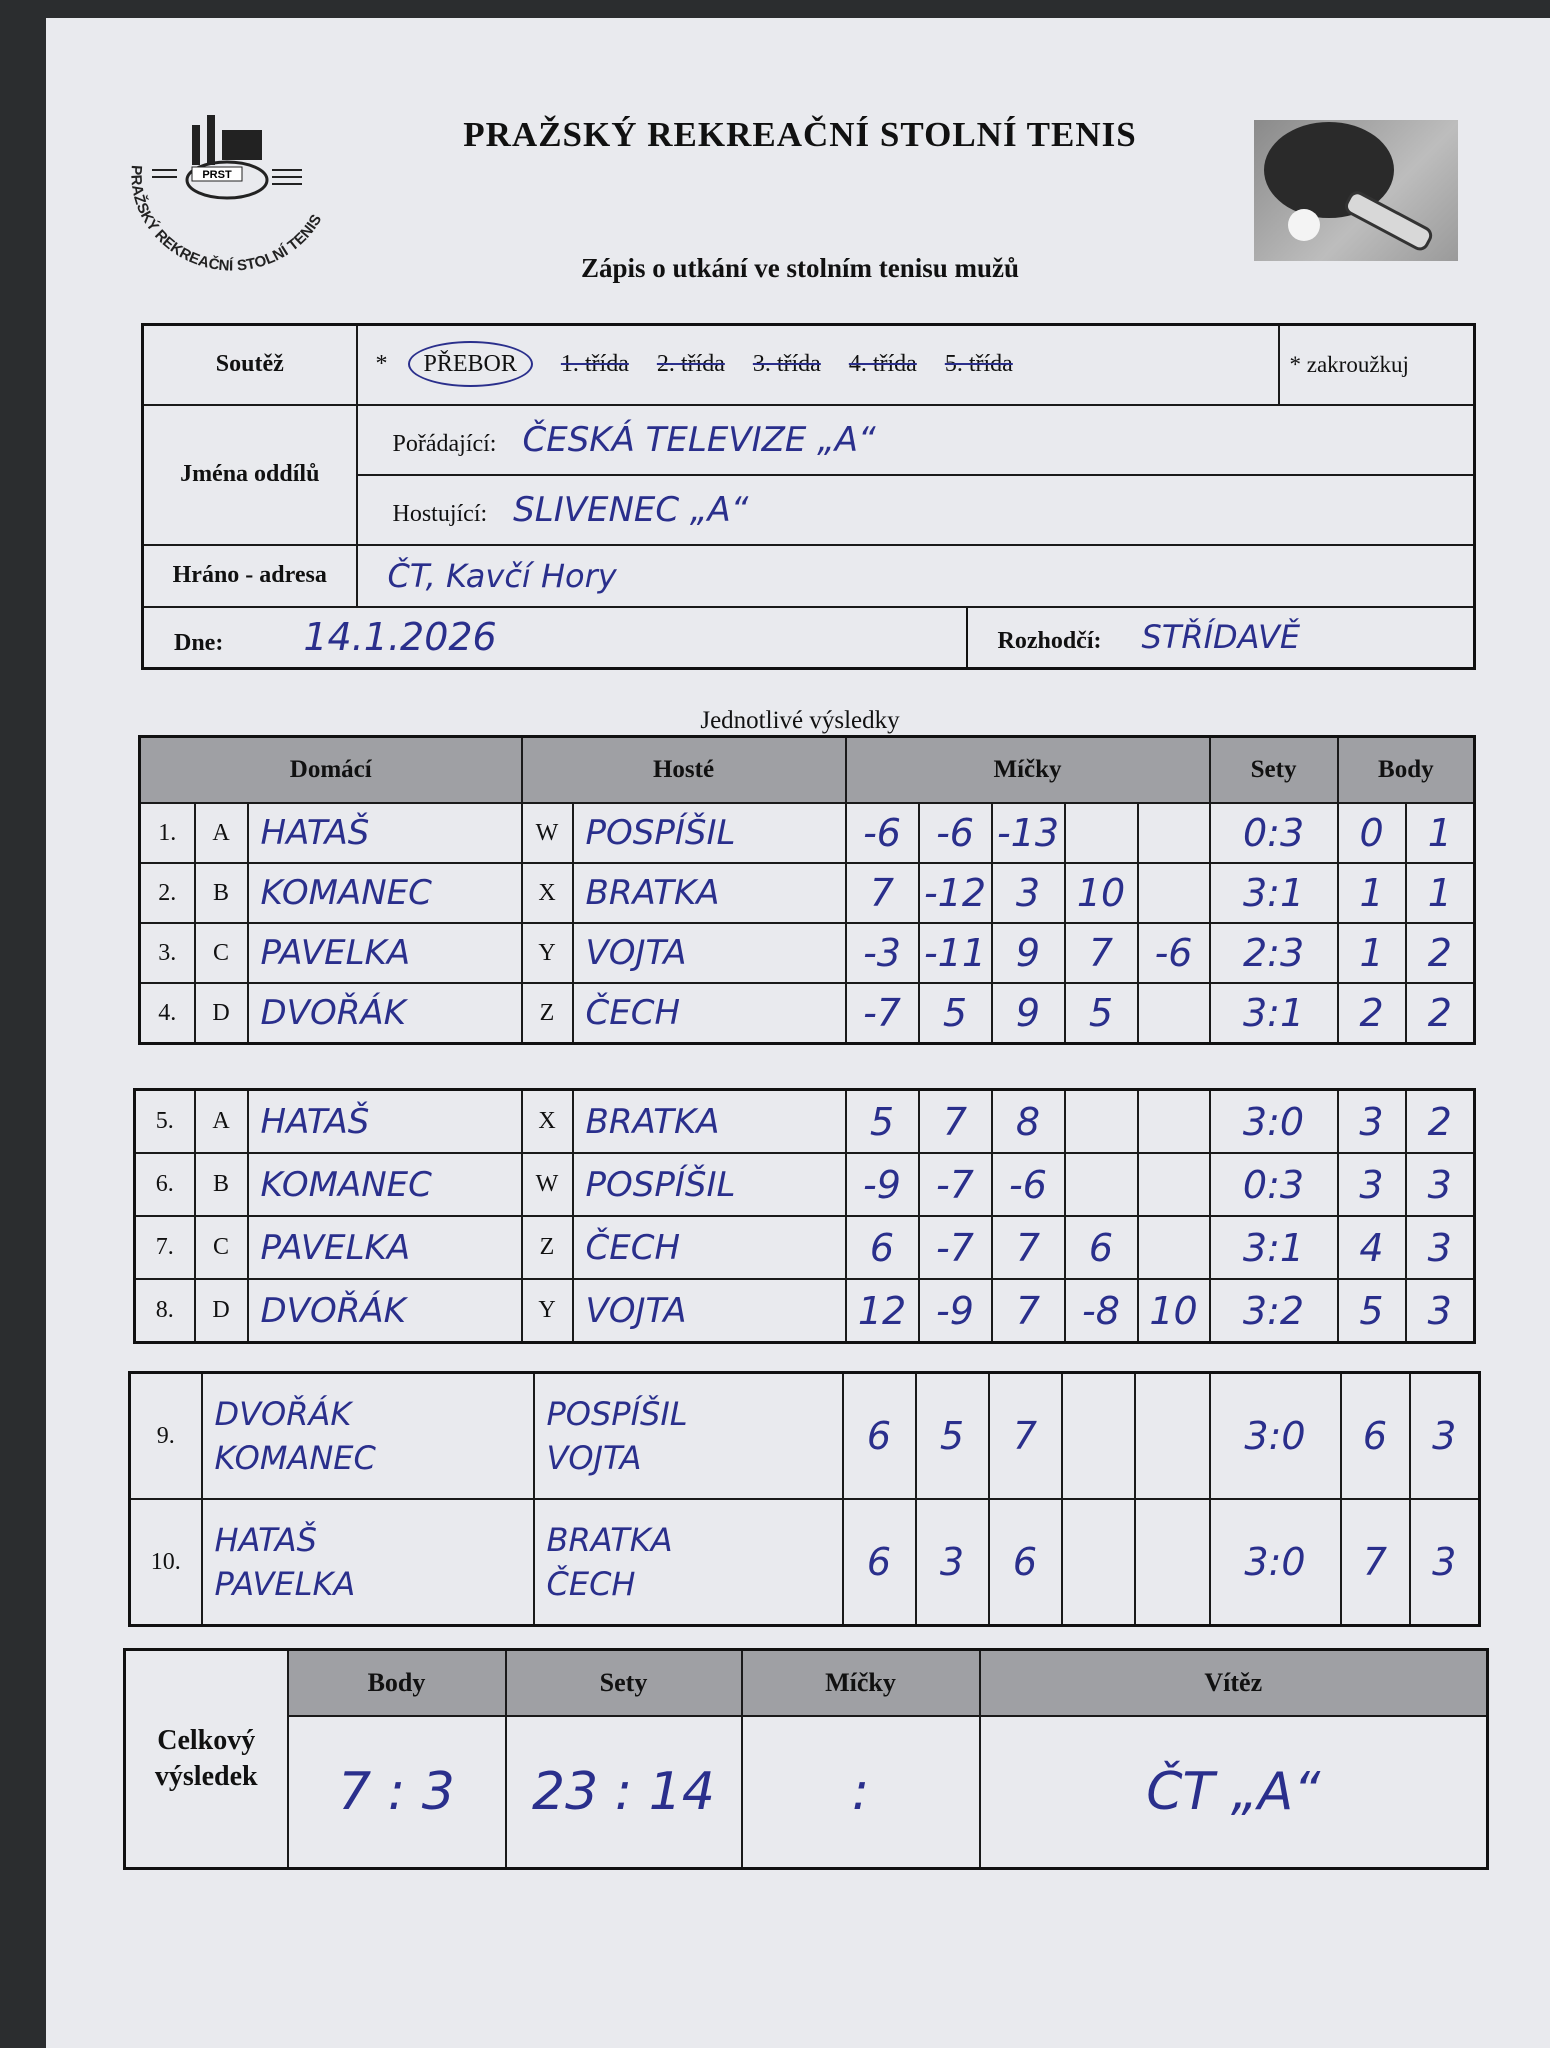 This screenshot has height=2048, width=1550. Describe the element at coordinates (1233, 1682) in the screenshot. I see `winner-header: Vítěz` at that location.